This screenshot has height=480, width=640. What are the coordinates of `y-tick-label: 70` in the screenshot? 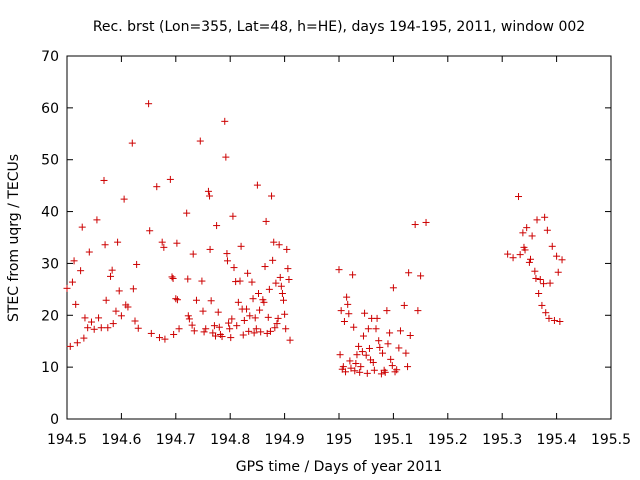 It's located at (50, 57).